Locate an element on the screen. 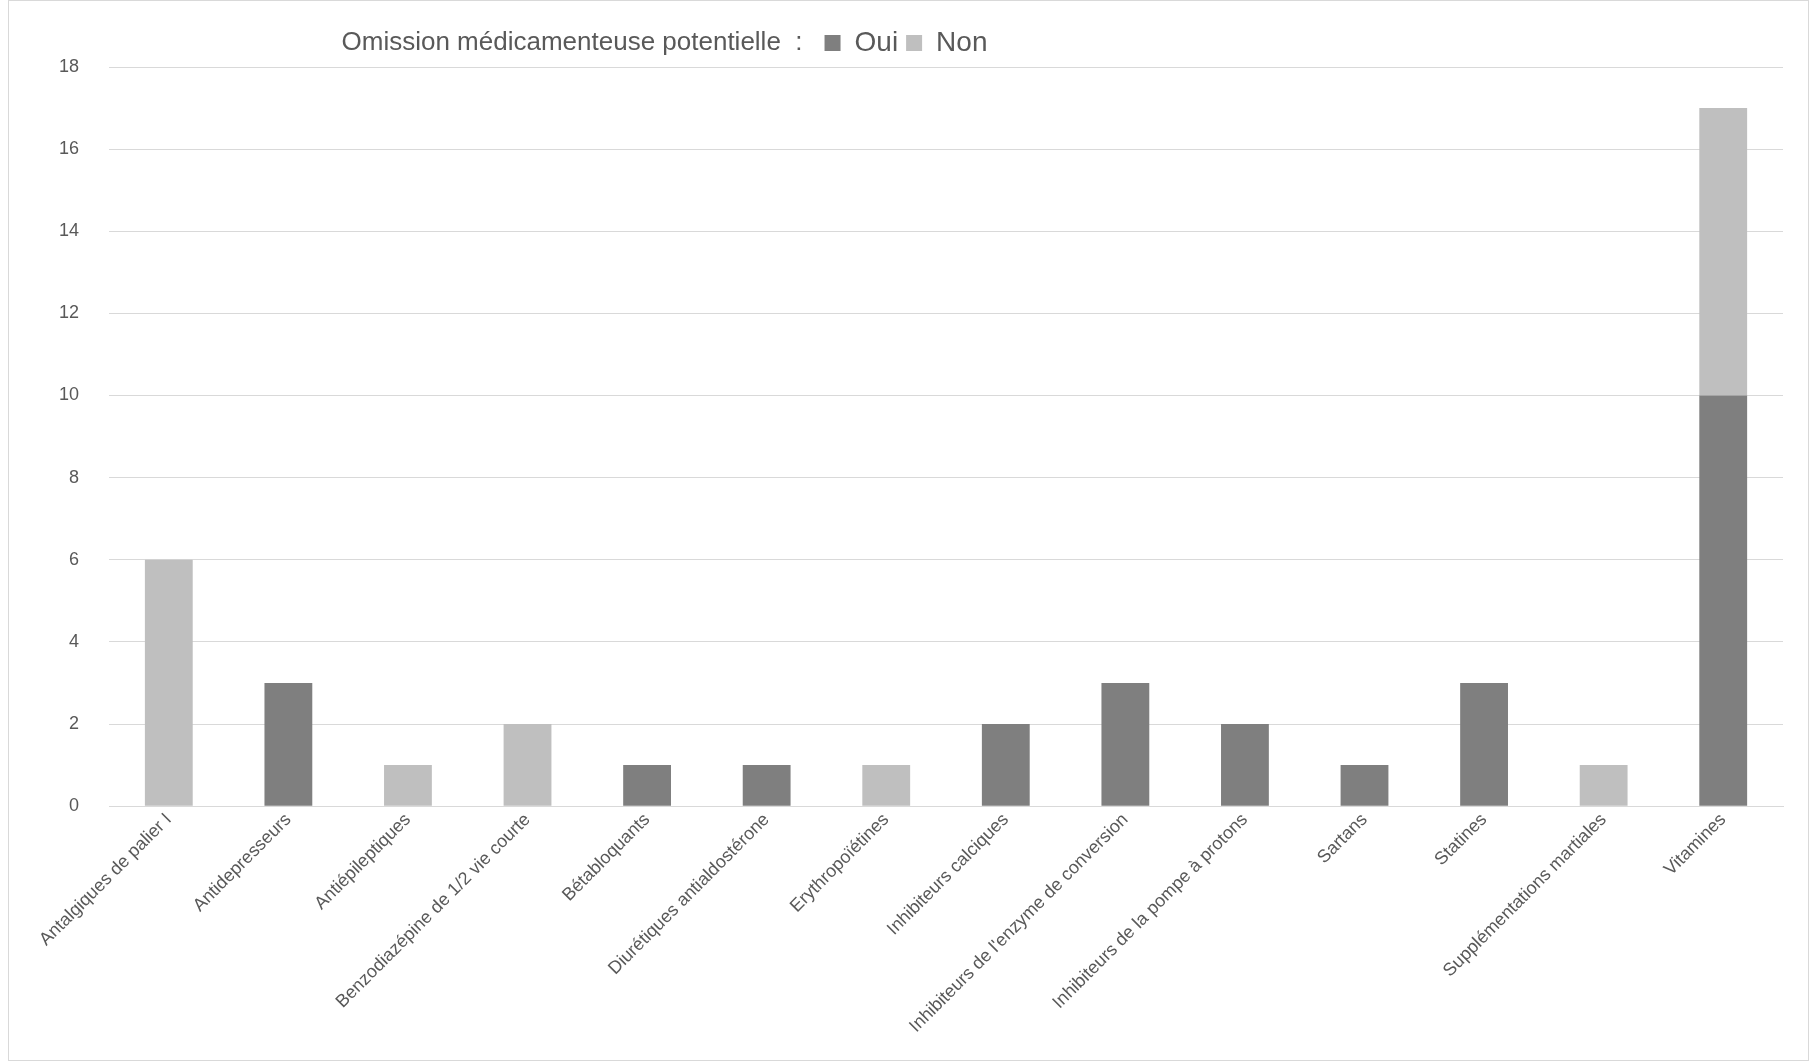  y-tick-label: 18 is located at coordinates (69, 65).